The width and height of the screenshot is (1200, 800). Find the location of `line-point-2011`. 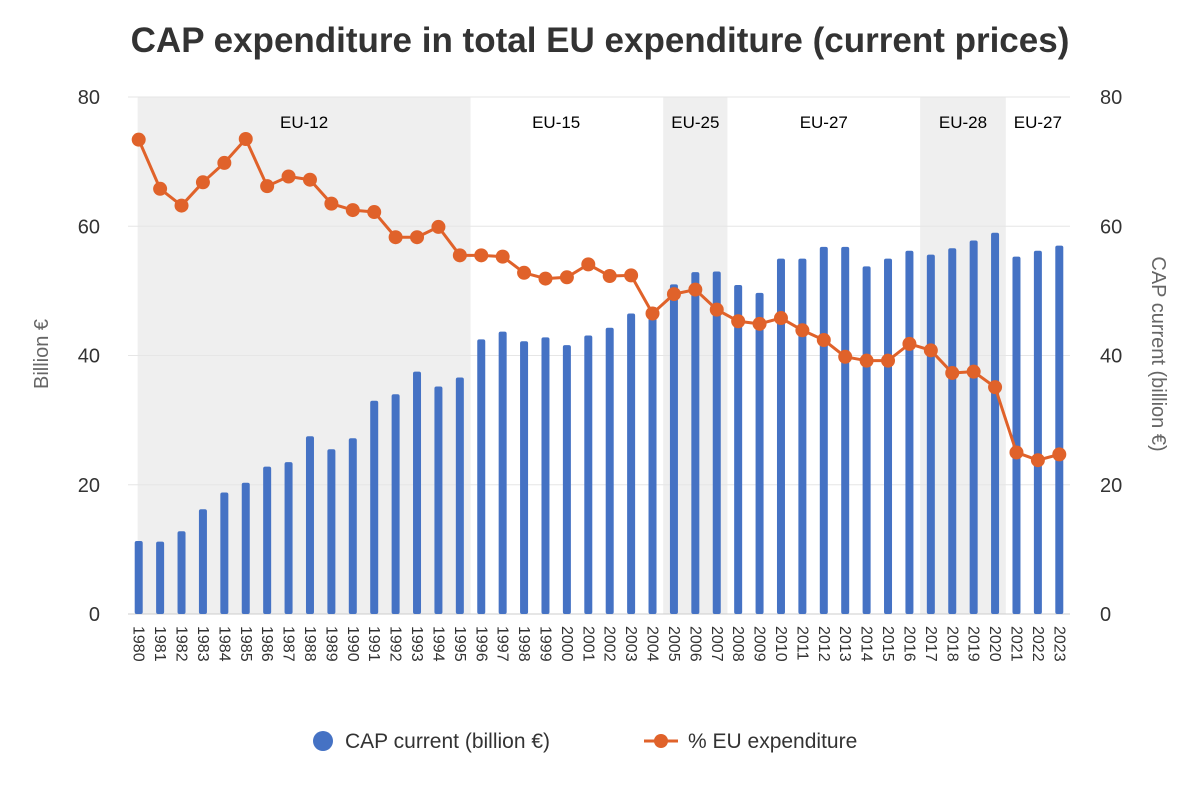

line-point-2011 is located at coordinates (802, 330).